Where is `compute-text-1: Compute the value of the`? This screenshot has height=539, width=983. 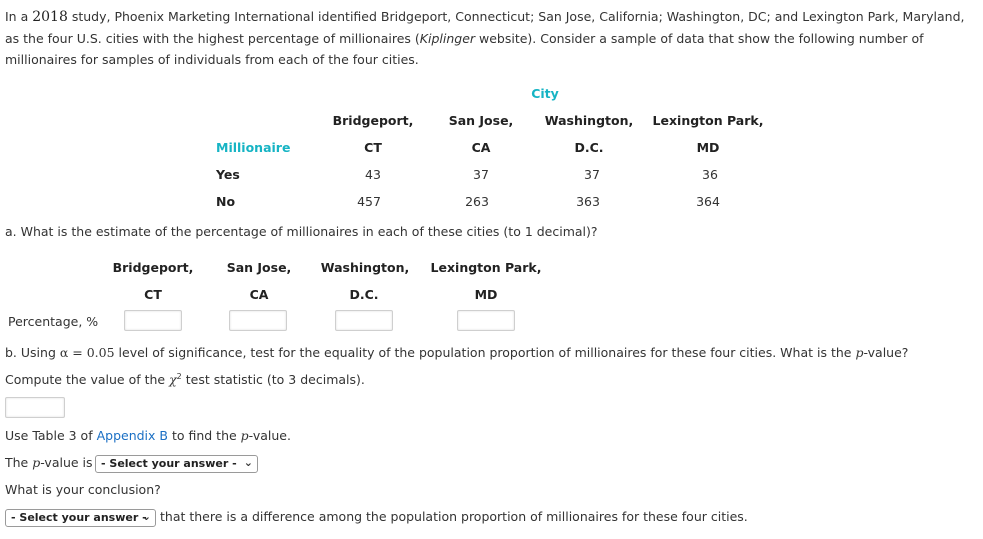 compute-text-1: Compute the value of the is located at coordinates (87, 380).